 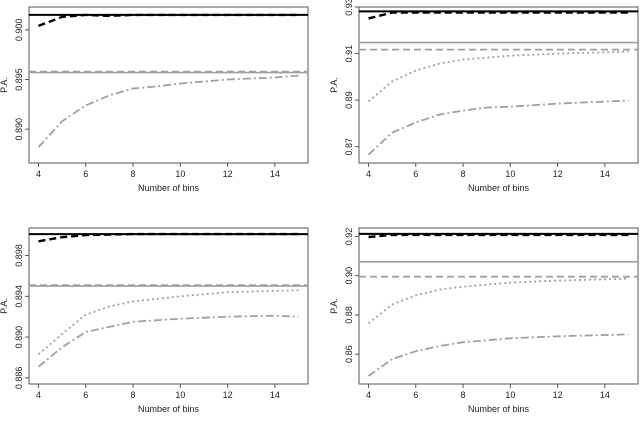 I want to click on y-tick-label: 0.886, so click(x=19, y=378).